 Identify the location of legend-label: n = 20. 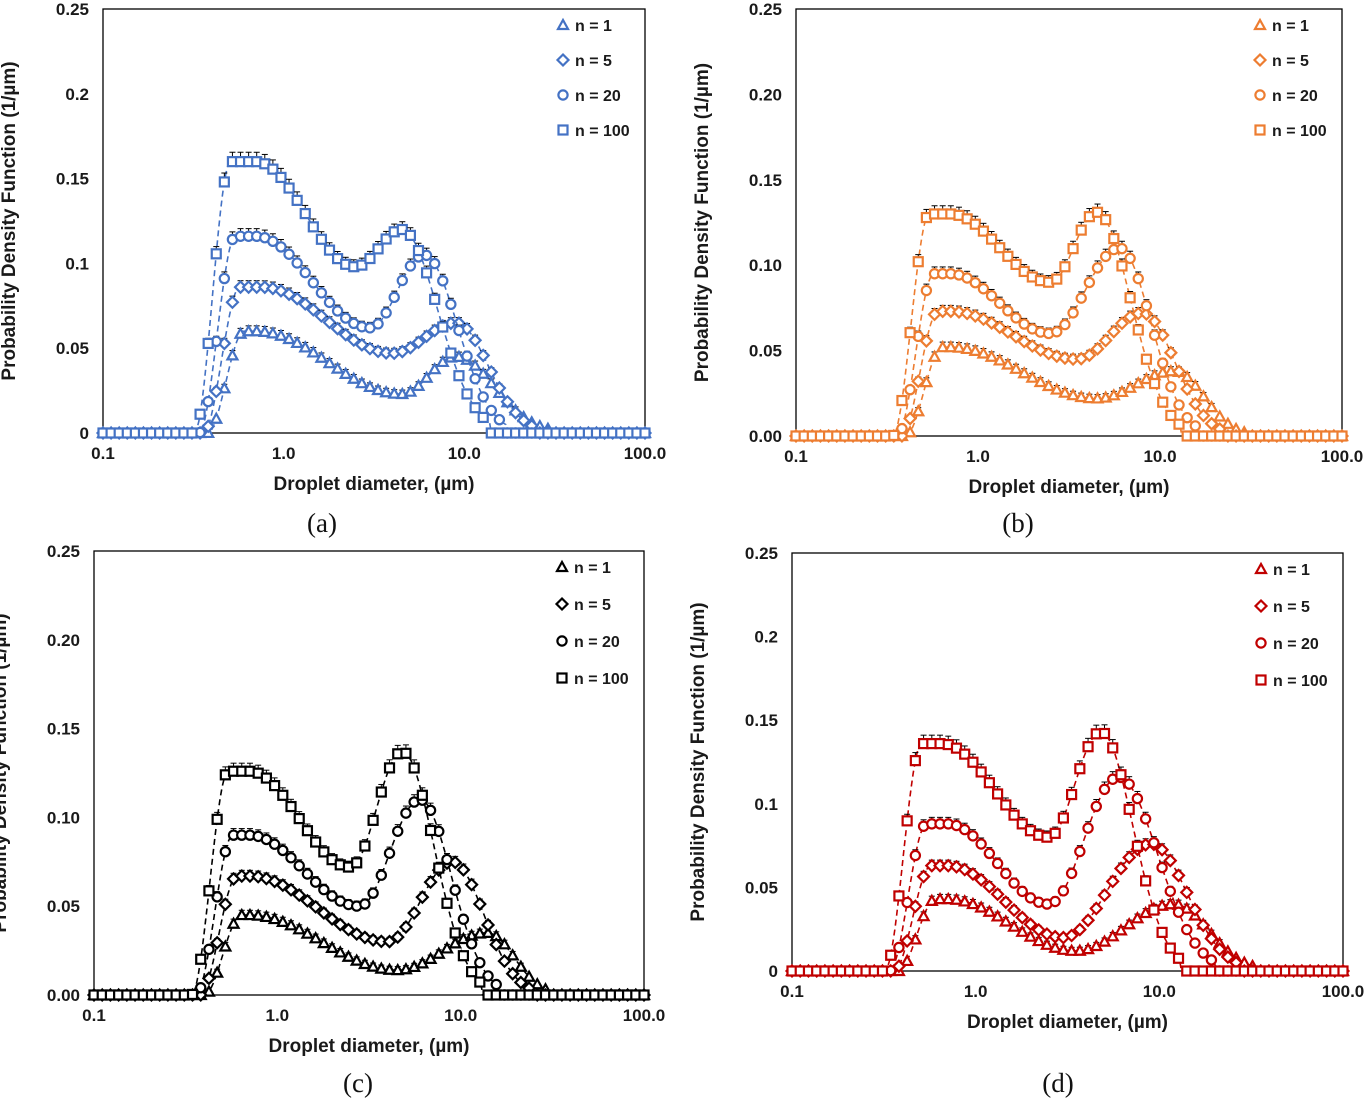
(598, 96).